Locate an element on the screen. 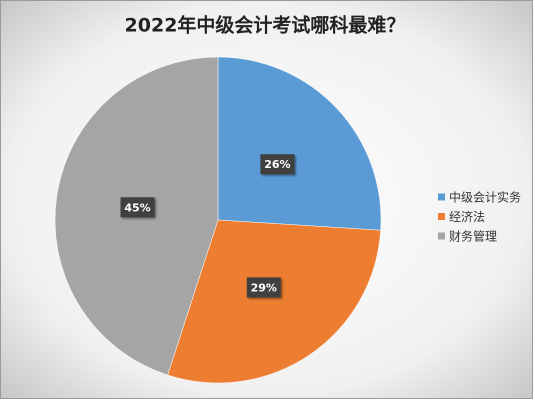  data-label: 26% is located at coordinates (277, 164).